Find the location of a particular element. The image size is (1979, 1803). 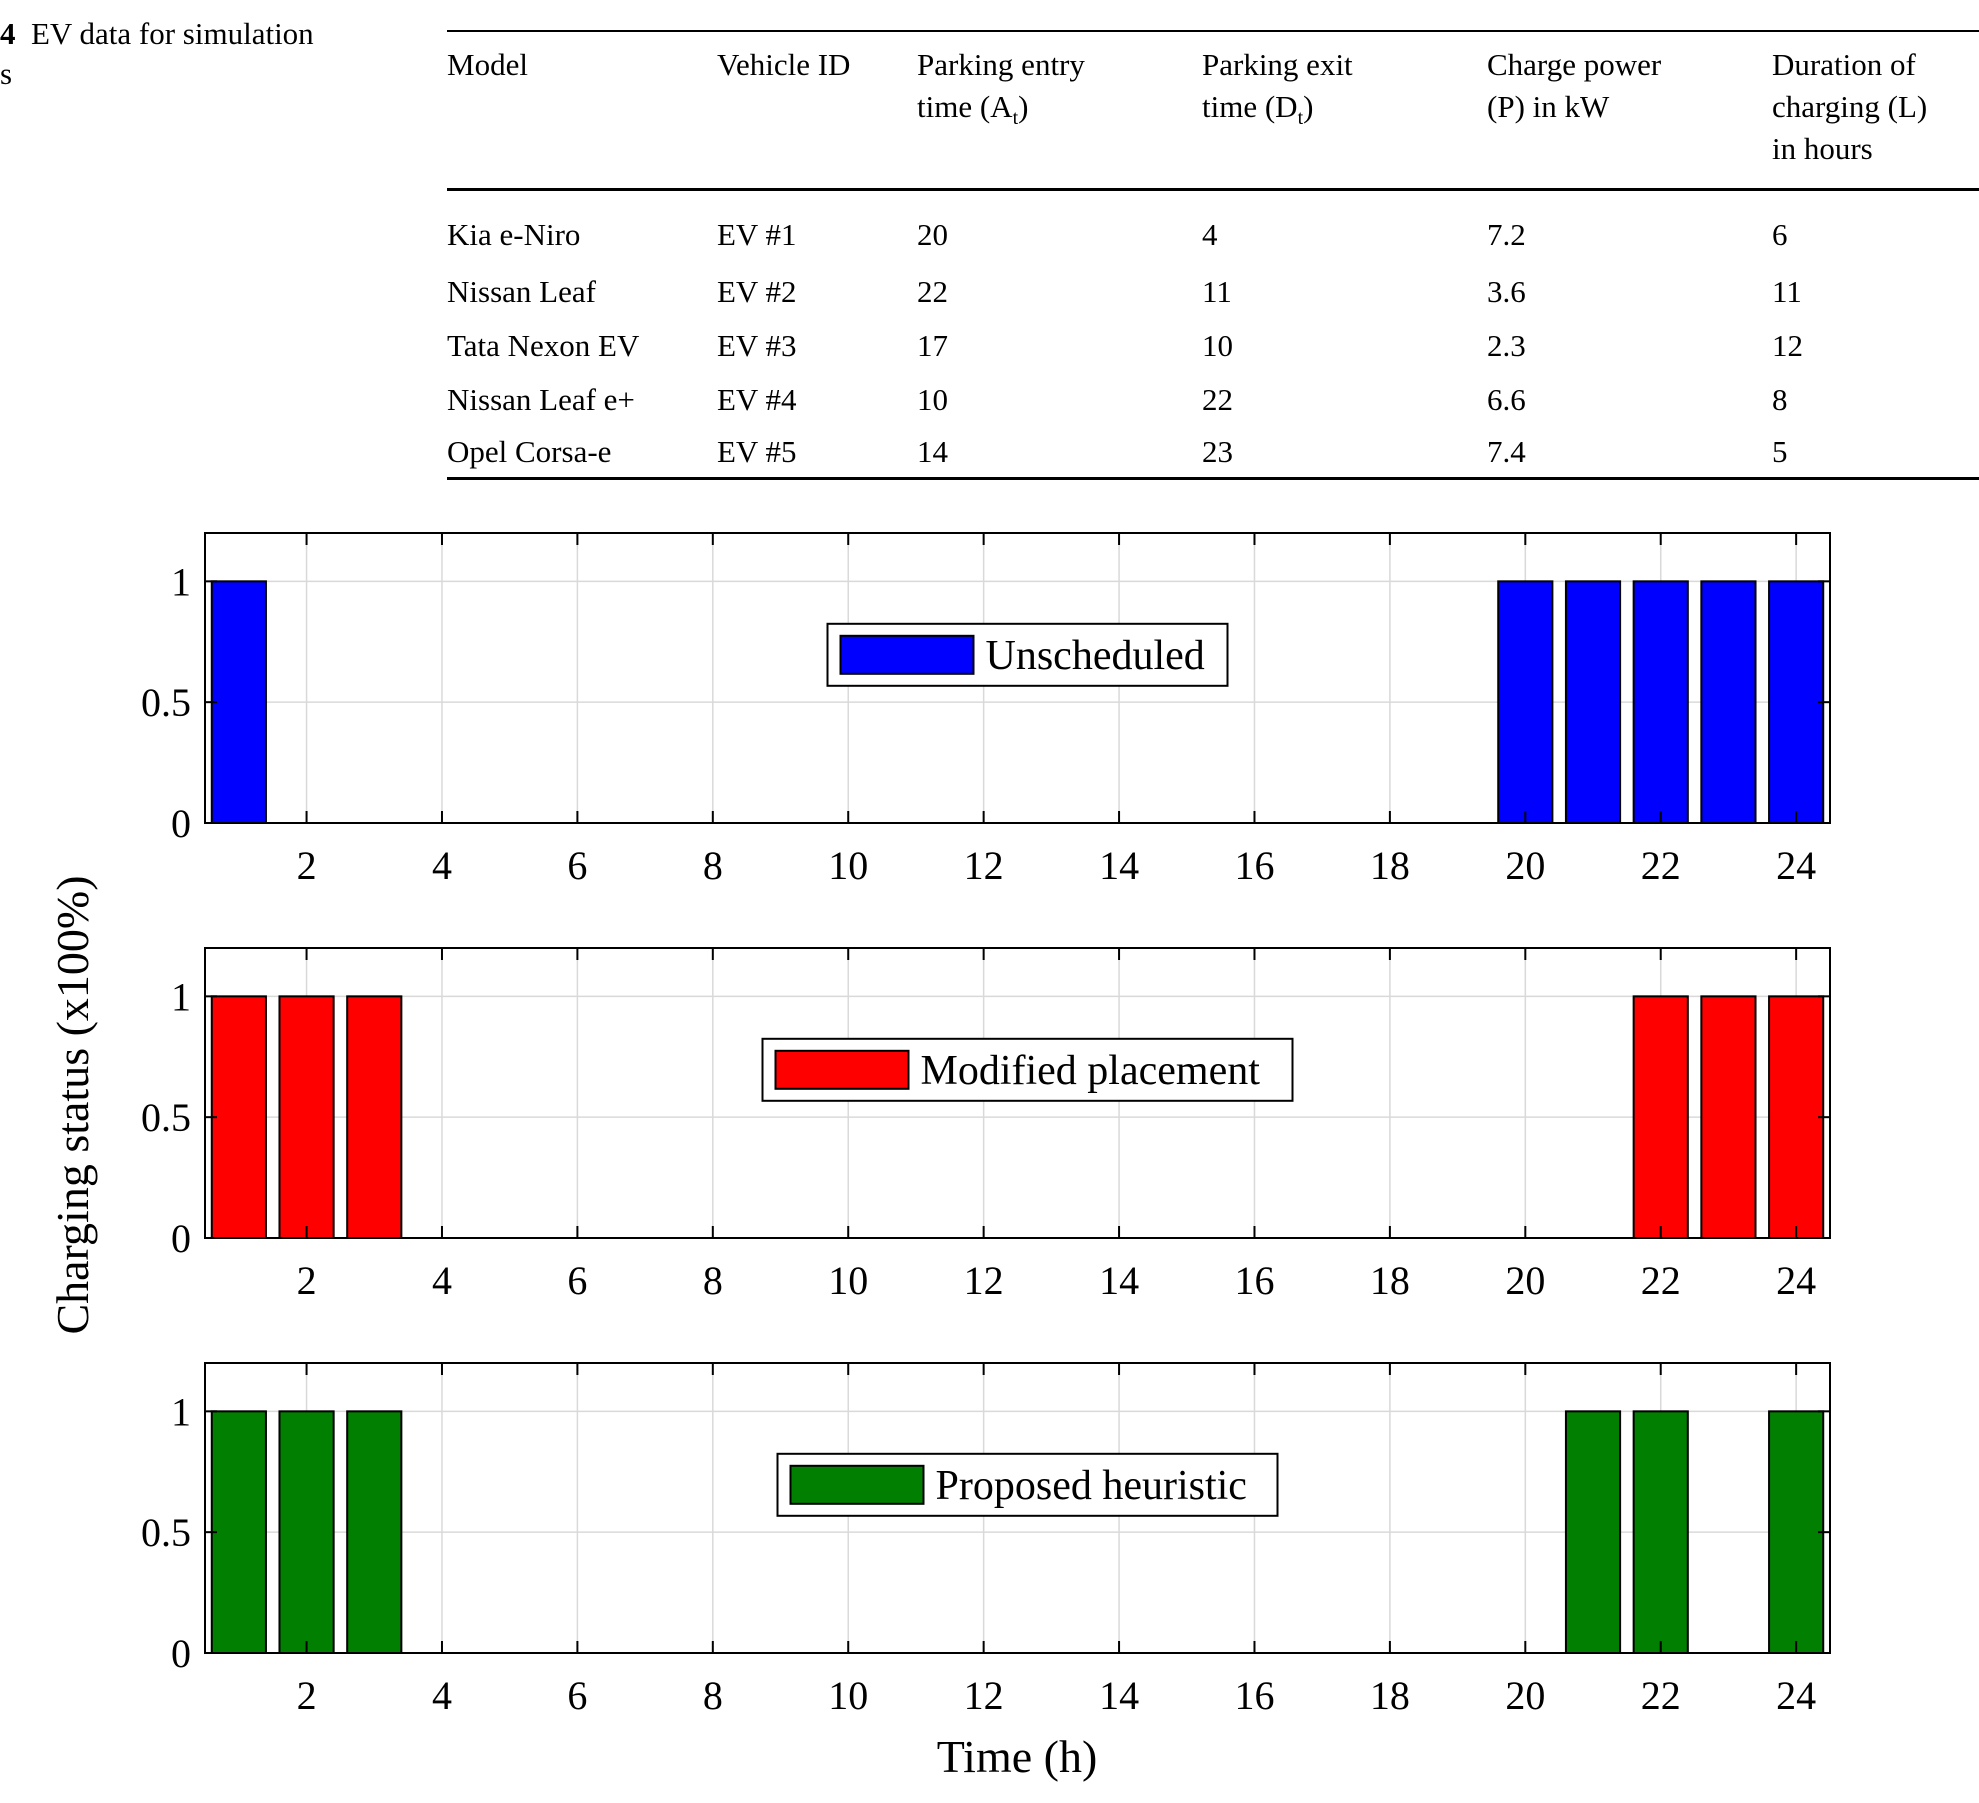

cell-model: Opel Corsa-e is located at coordinates (582, 453).